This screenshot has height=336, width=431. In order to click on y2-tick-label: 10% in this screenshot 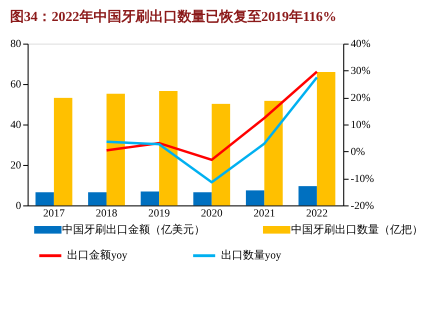, I will do `click(360, 124)`.